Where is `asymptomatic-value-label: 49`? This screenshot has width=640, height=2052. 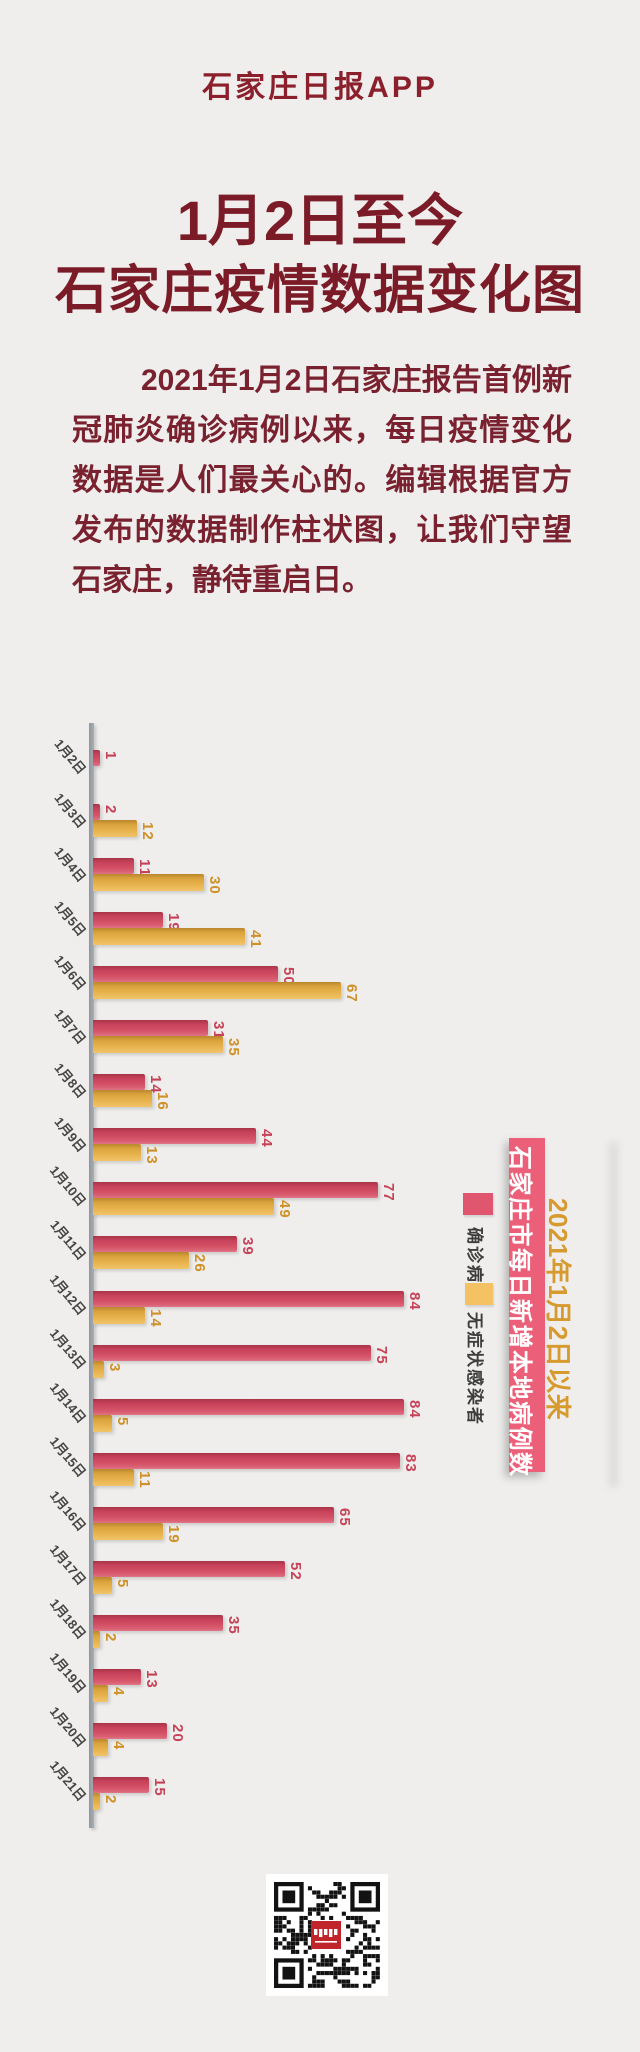 asymptomatic-value-label: 49 is located at coordinates (284, 1209).